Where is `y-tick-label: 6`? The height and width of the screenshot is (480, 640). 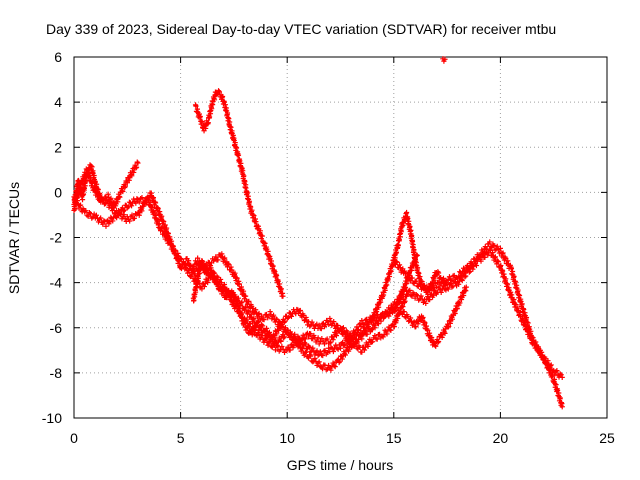
y-tick-label: 6 is located at coordinates (58, 57).